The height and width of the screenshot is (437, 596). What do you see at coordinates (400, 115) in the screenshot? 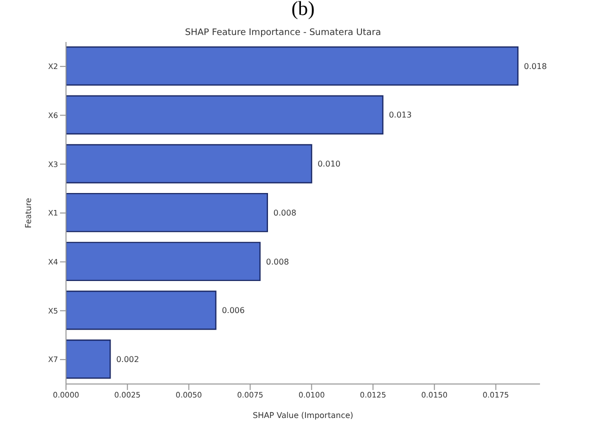
I see `data-label: 0.013` at bounding box center [400, 115].